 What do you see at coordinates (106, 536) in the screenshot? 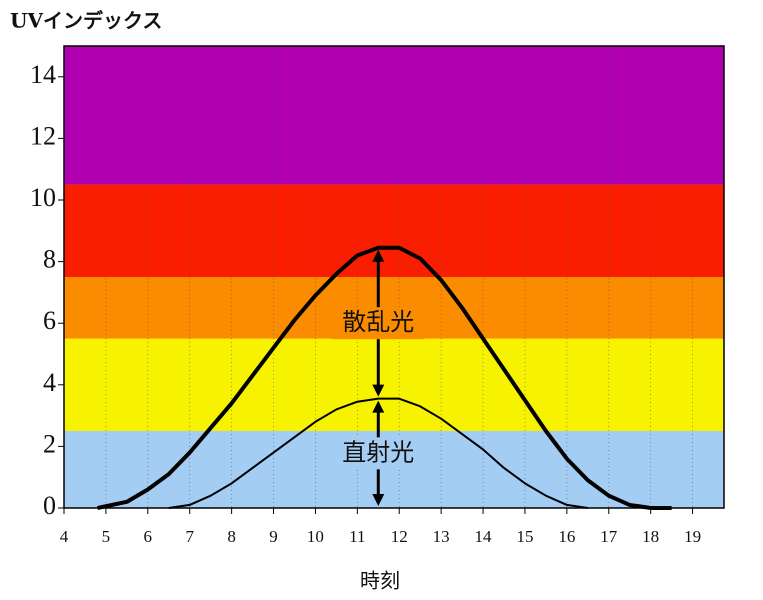
I see `x-tick-label: 5` at bounding box center [106, 536].